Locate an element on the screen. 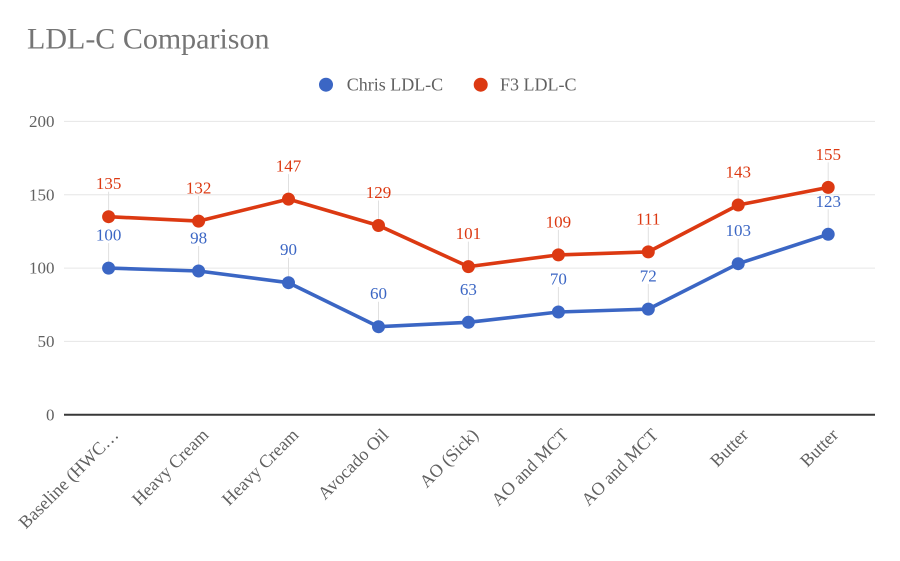  svg-text: Avocado Oil is located at coordinates (353, 464).